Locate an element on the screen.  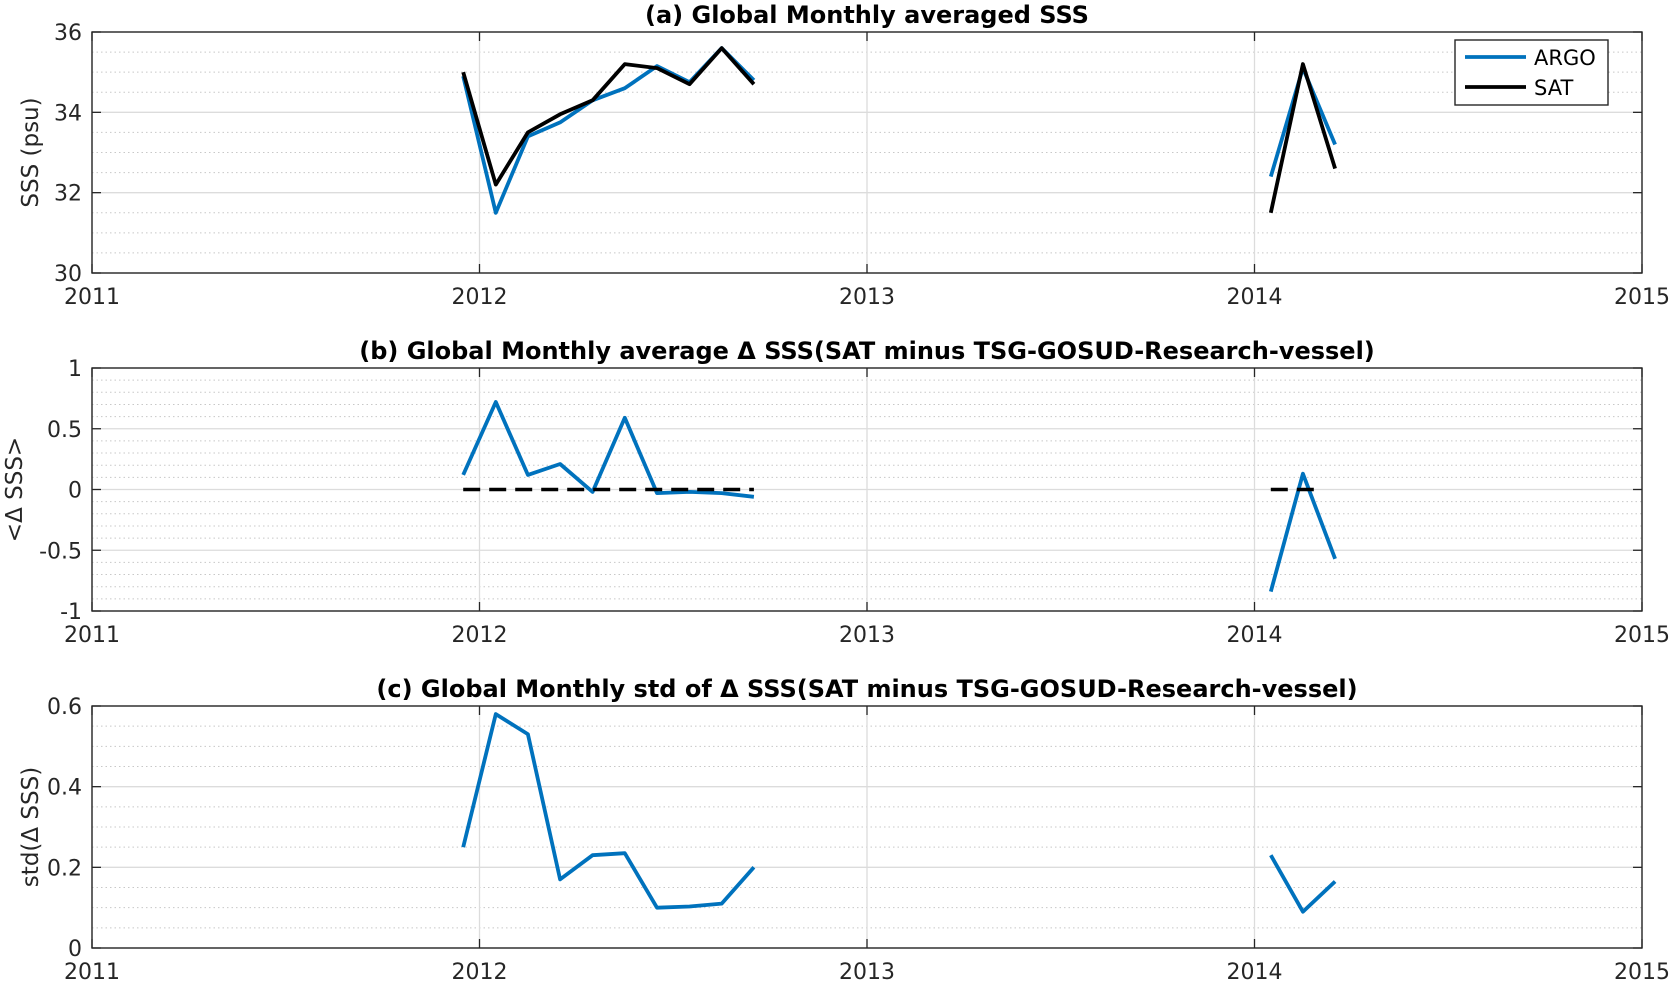
y-tick-label: 32 is located at coordinates (68, 194).